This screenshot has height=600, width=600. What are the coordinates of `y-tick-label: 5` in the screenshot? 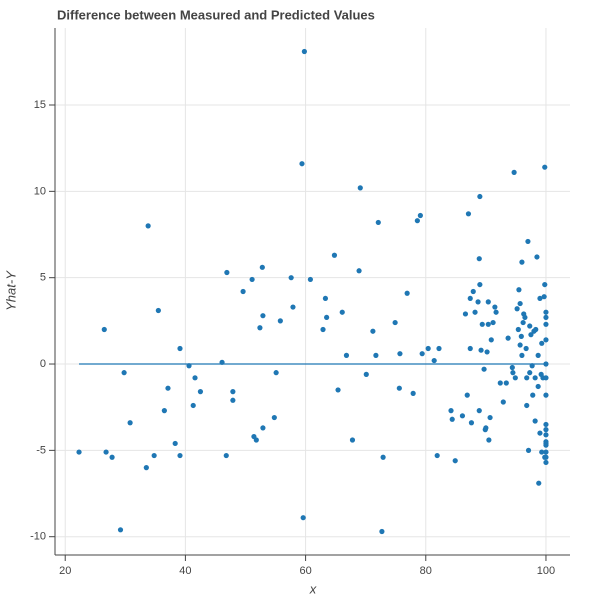 It's located at (43, 278).